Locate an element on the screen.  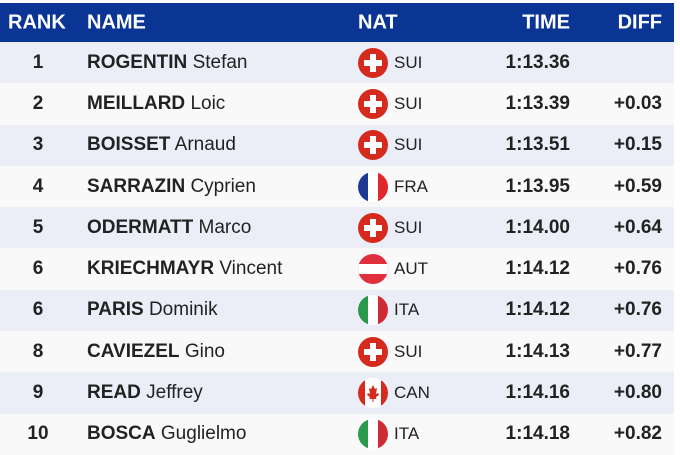
last-name: MEILLARD is located at coordinates (136, 103).